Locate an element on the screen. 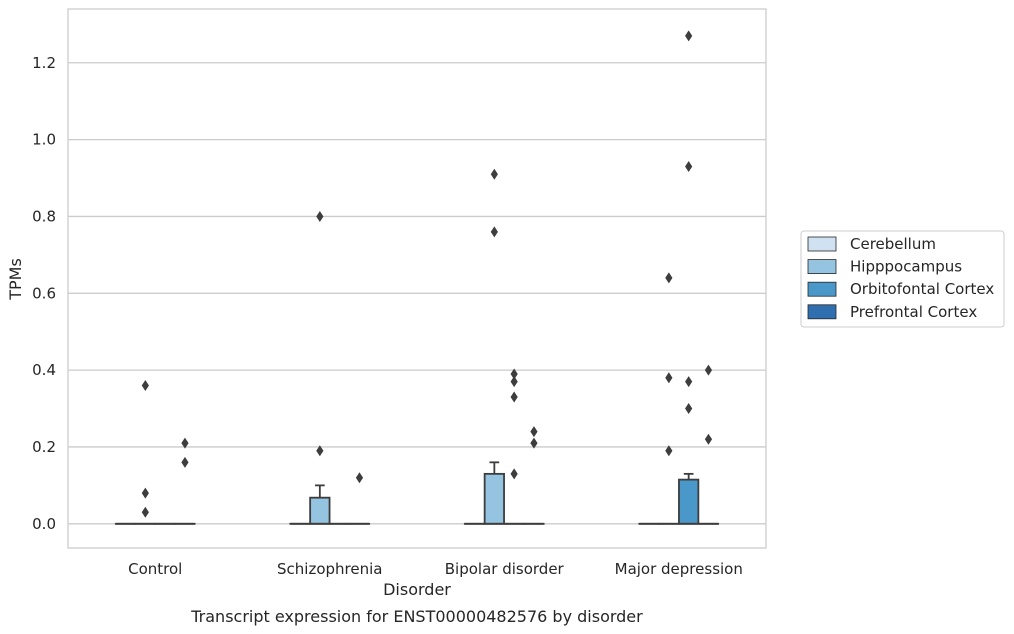 Image resolution: width=1014 pixels, height=634 pixels. y-tick-label: 1.2 is located at coordinates (44, 63).